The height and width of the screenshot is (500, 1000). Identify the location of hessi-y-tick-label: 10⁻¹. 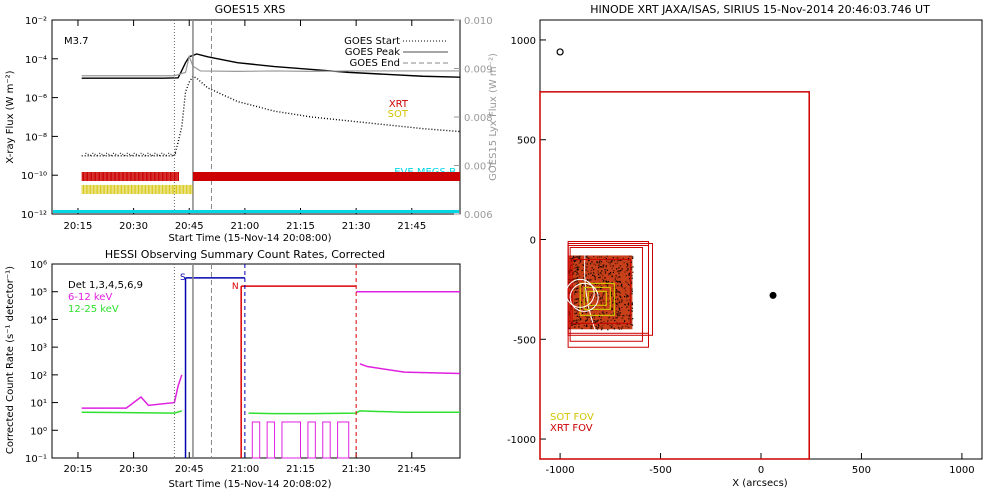
(36, 459).